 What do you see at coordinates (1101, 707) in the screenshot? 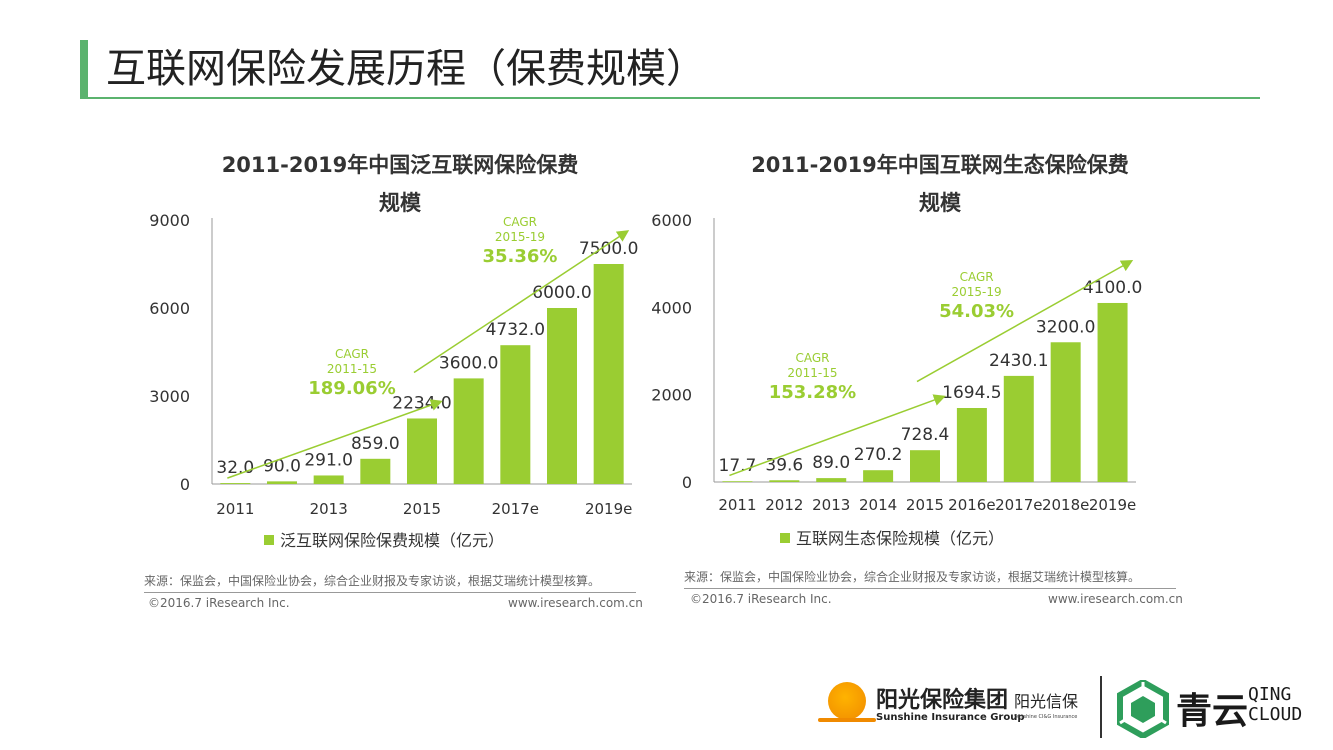
I see `logo-divider` at bounding box center [1101, 707].